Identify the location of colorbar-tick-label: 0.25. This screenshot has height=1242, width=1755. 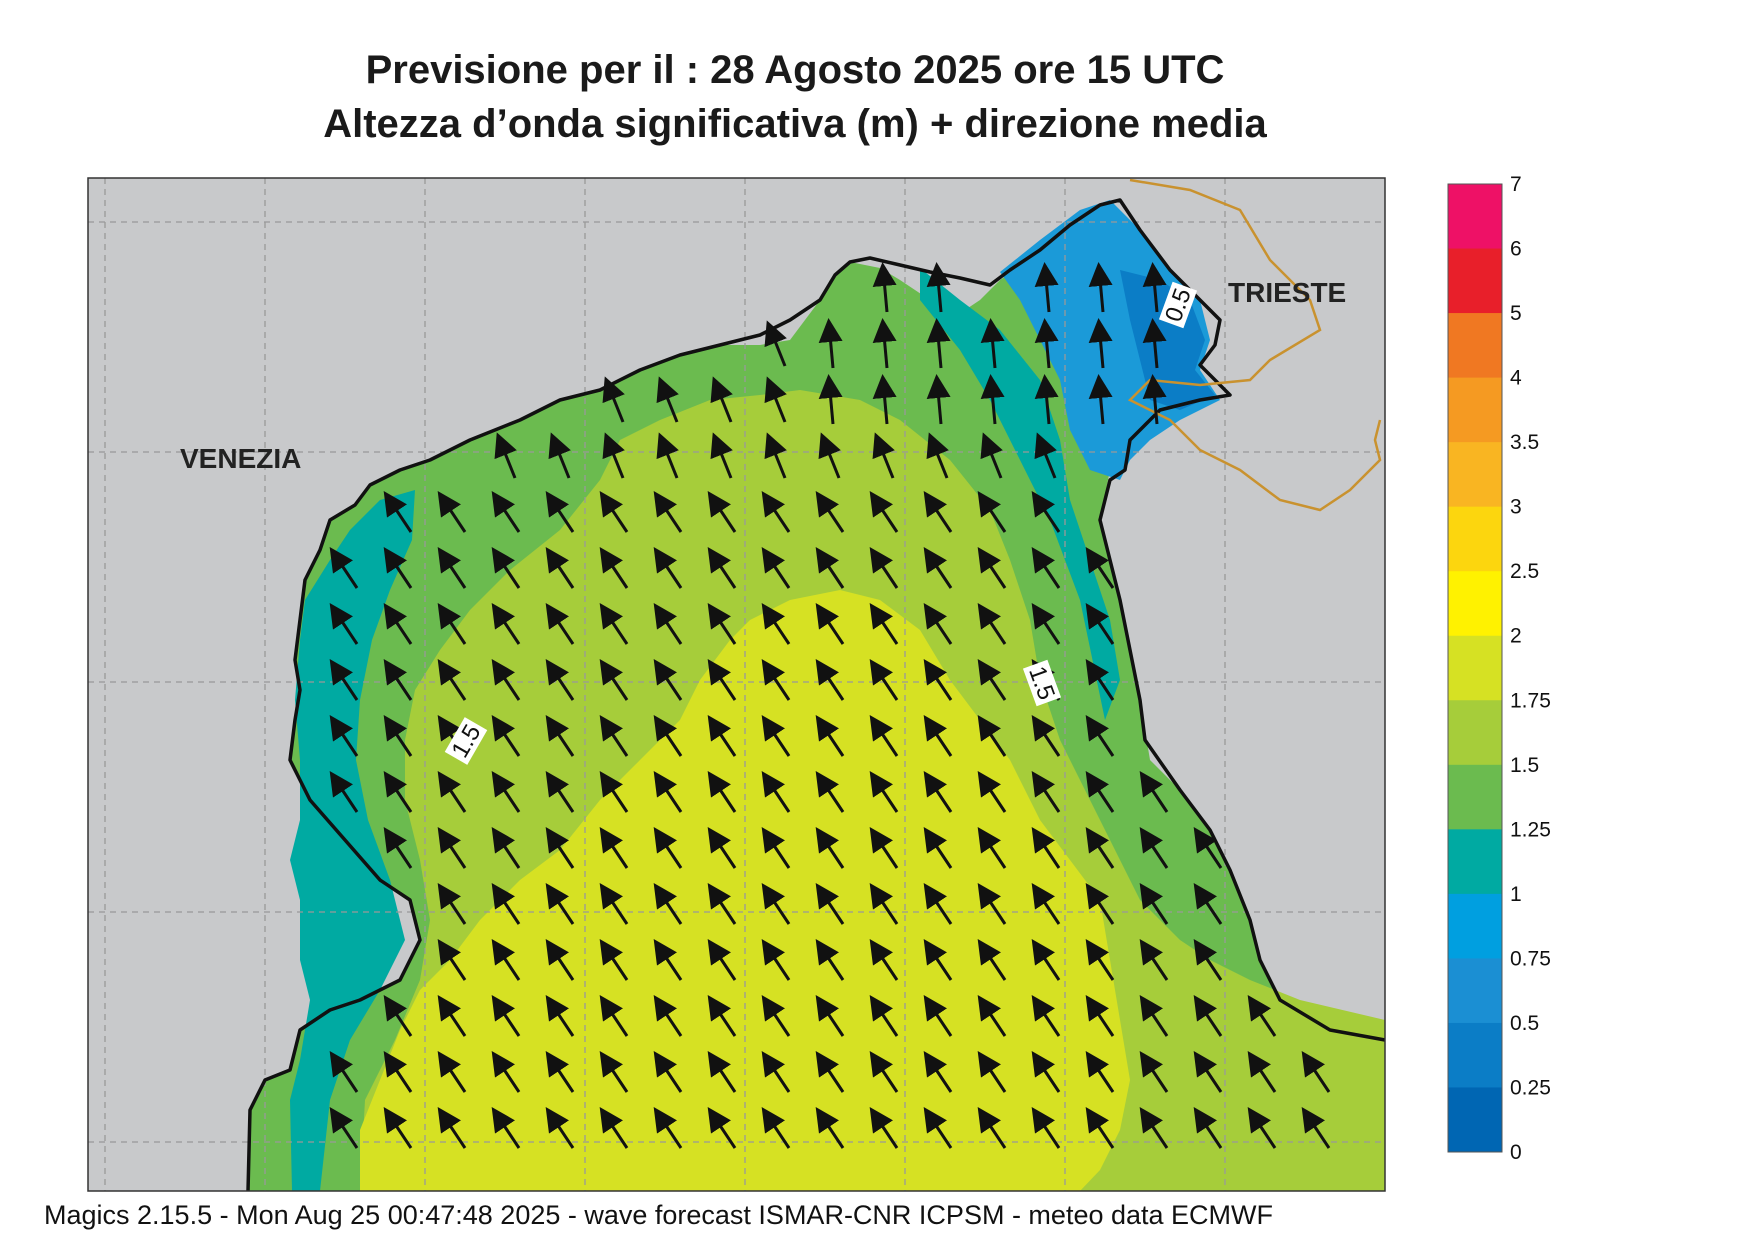
(1530, 1087).